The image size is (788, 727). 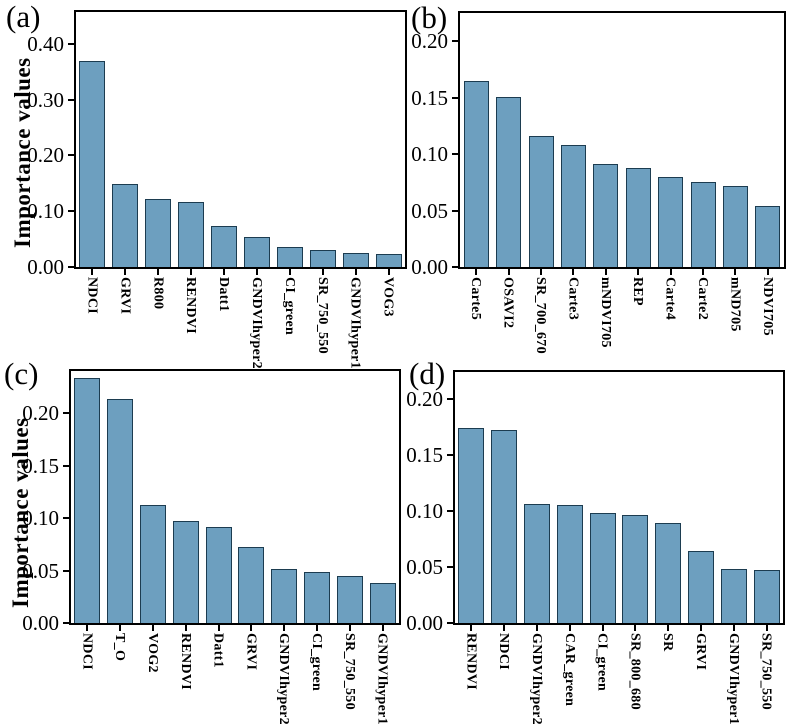 I want to click on panel-a-bar-RENDVI, so click(x=191, y=234).